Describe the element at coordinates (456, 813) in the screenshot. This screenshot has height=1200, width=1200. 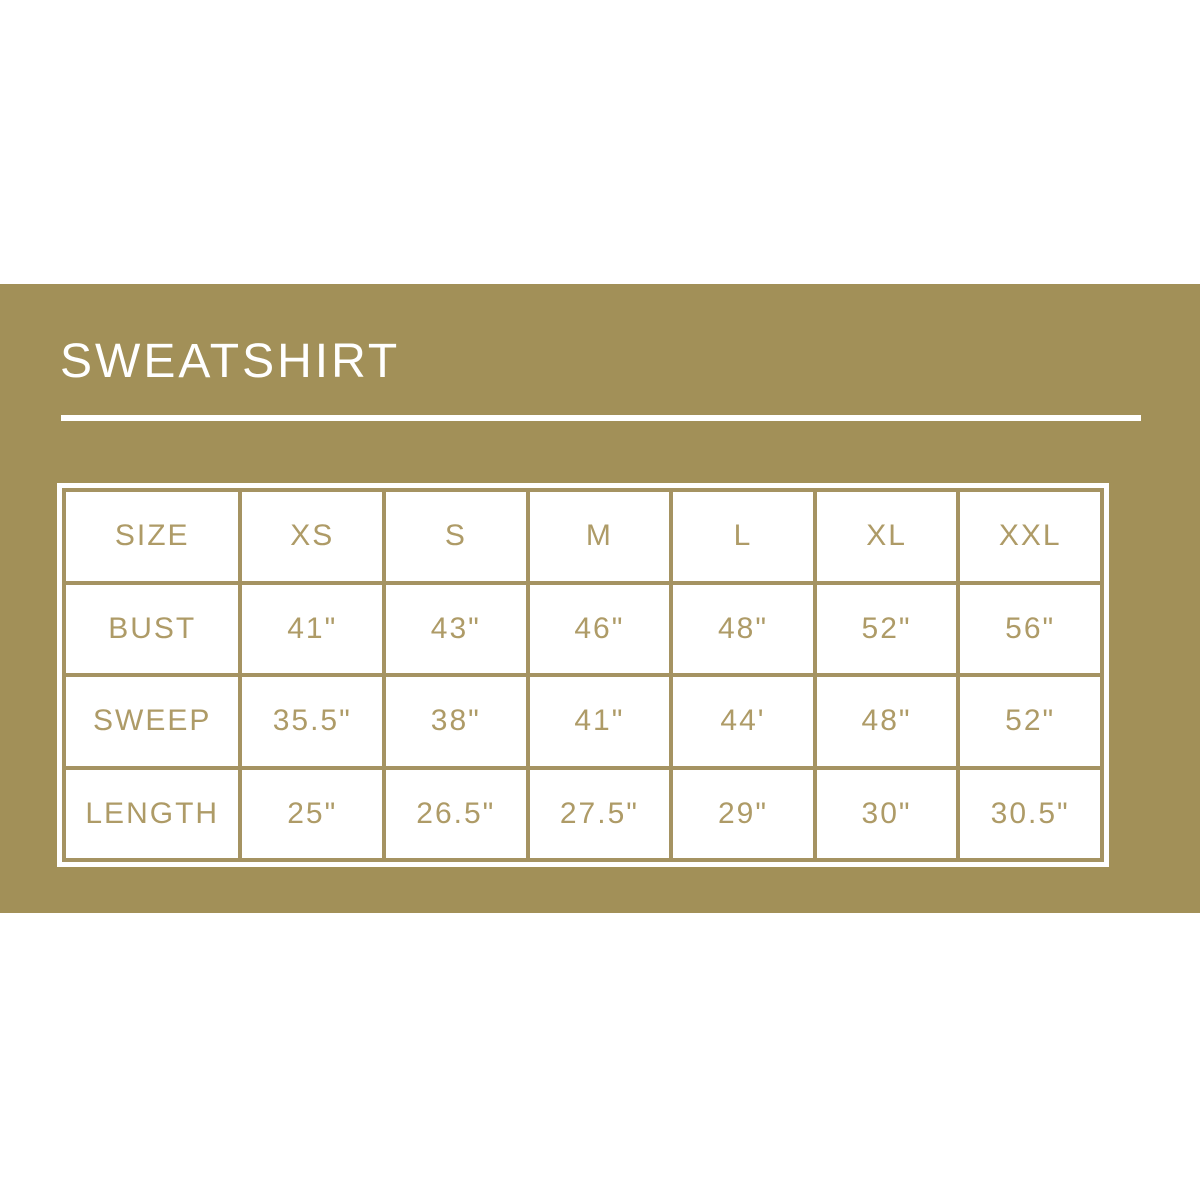
I see `length-s: 26.5"` at that location.